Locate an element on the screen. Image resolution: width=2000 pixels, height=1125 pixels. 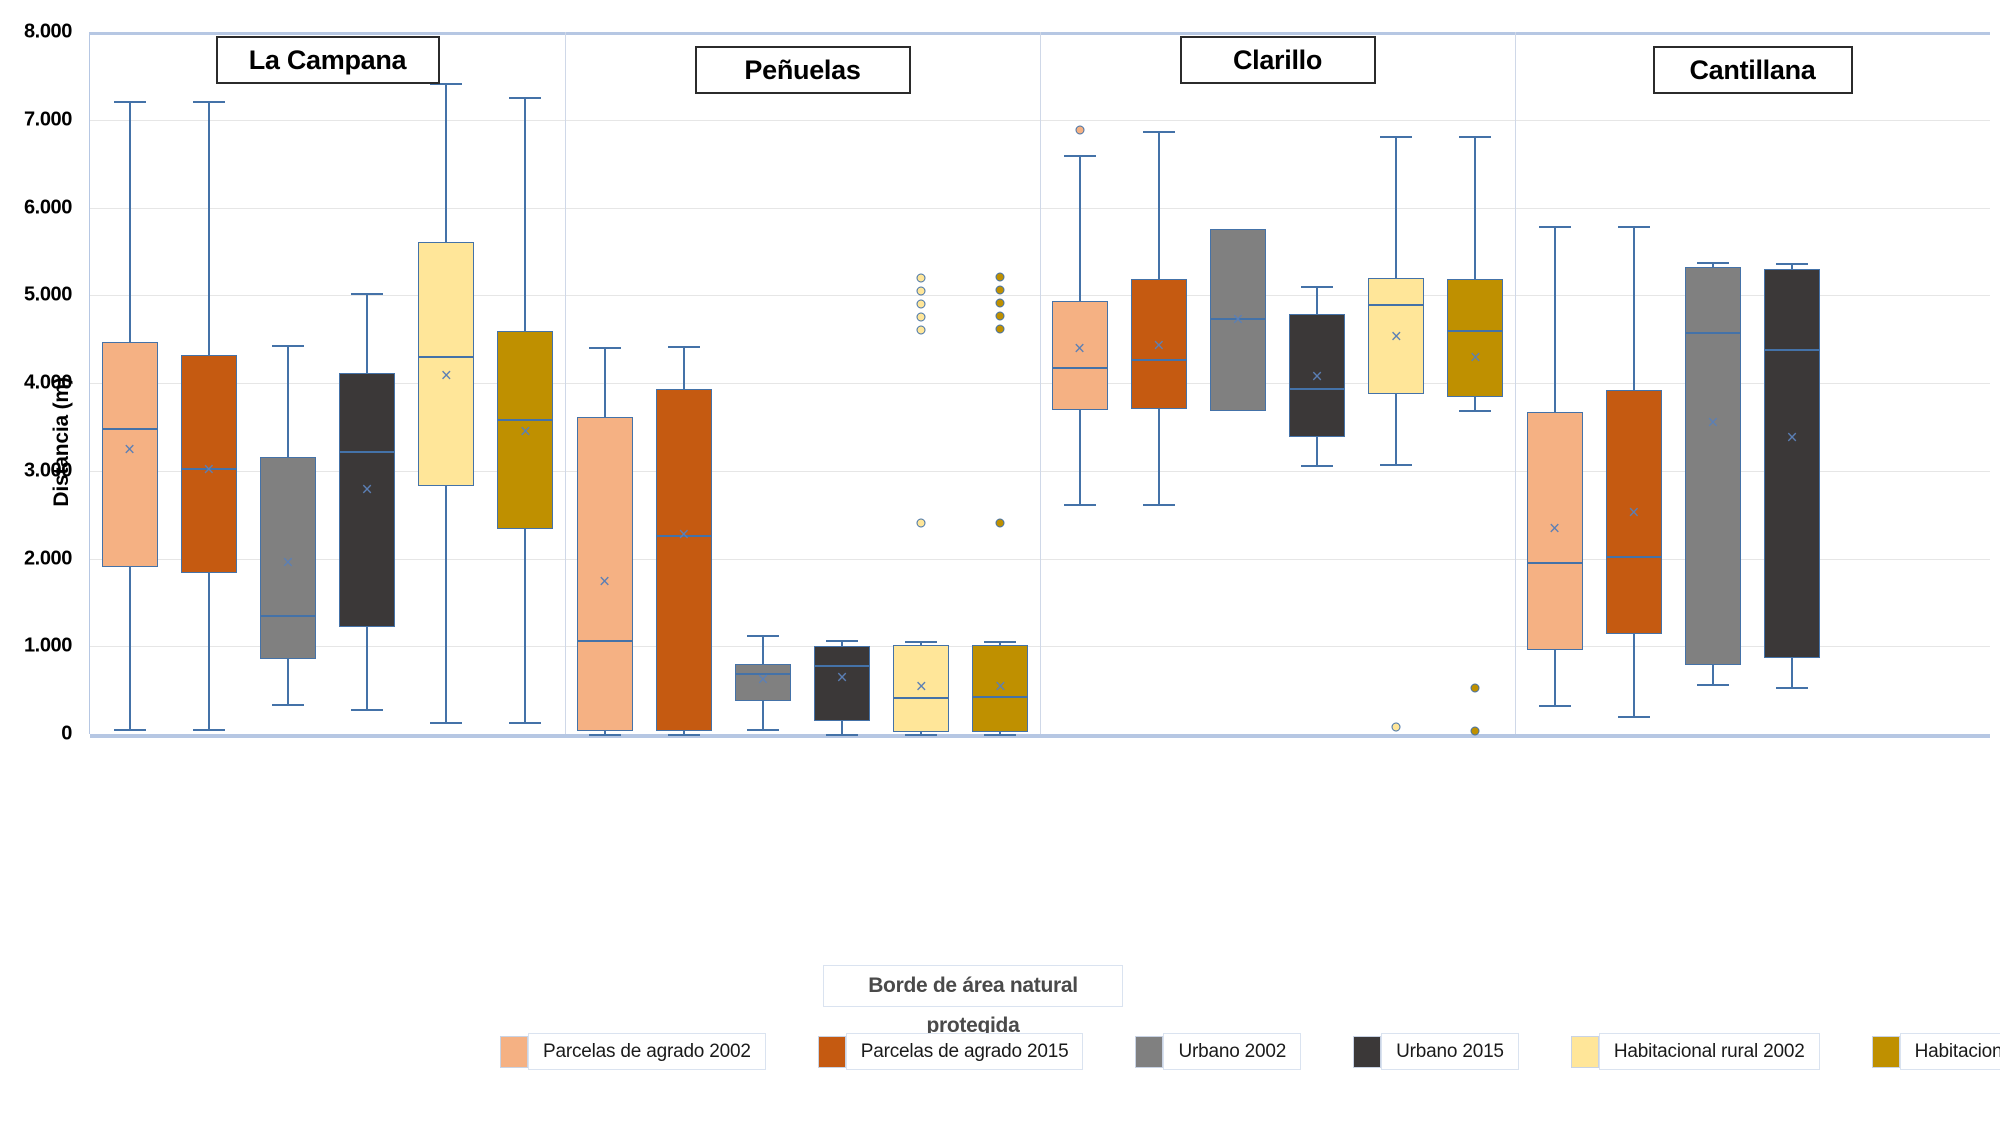
legend-item: Urbano 2002 is located at coordinates (1218, 1051).